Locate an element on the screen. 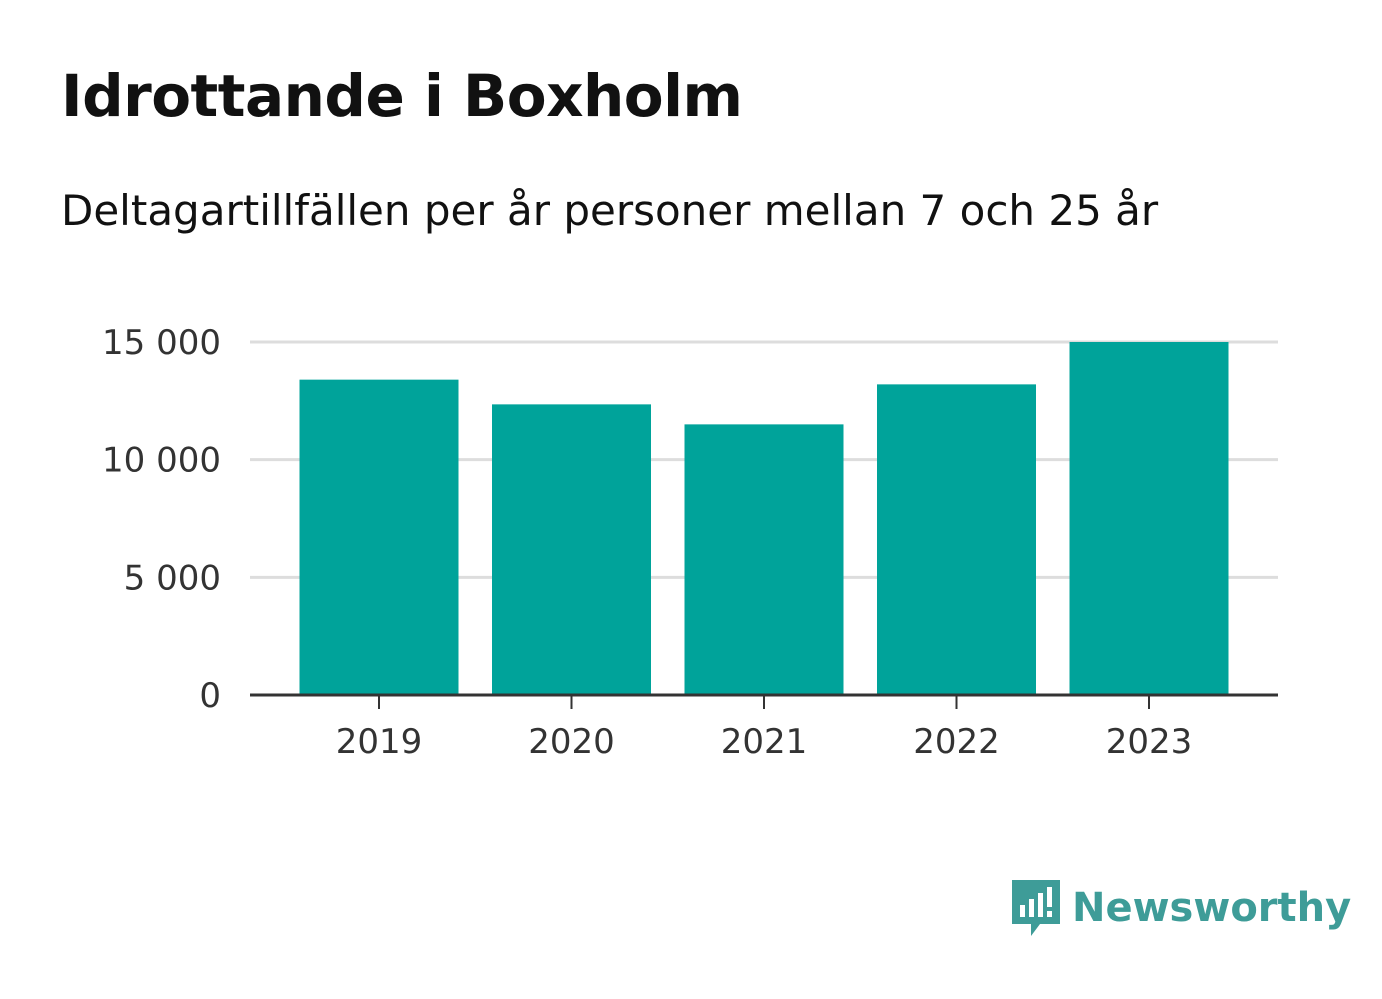 The height and width of the screenshot is (999, 1382). x-tick-label: 2023 is located at coordinates (1149, 742).